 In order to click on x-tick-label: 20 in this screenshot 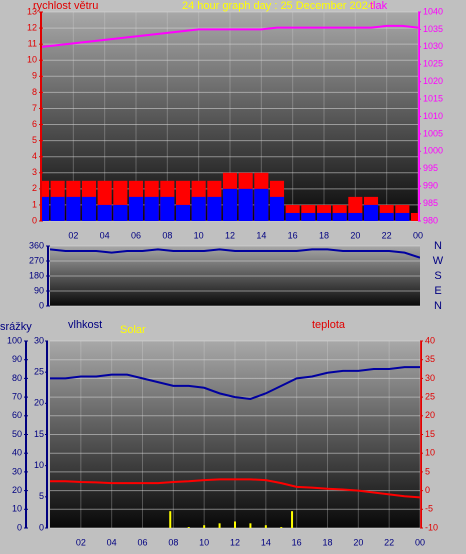, I will do `click(355, 235)`.